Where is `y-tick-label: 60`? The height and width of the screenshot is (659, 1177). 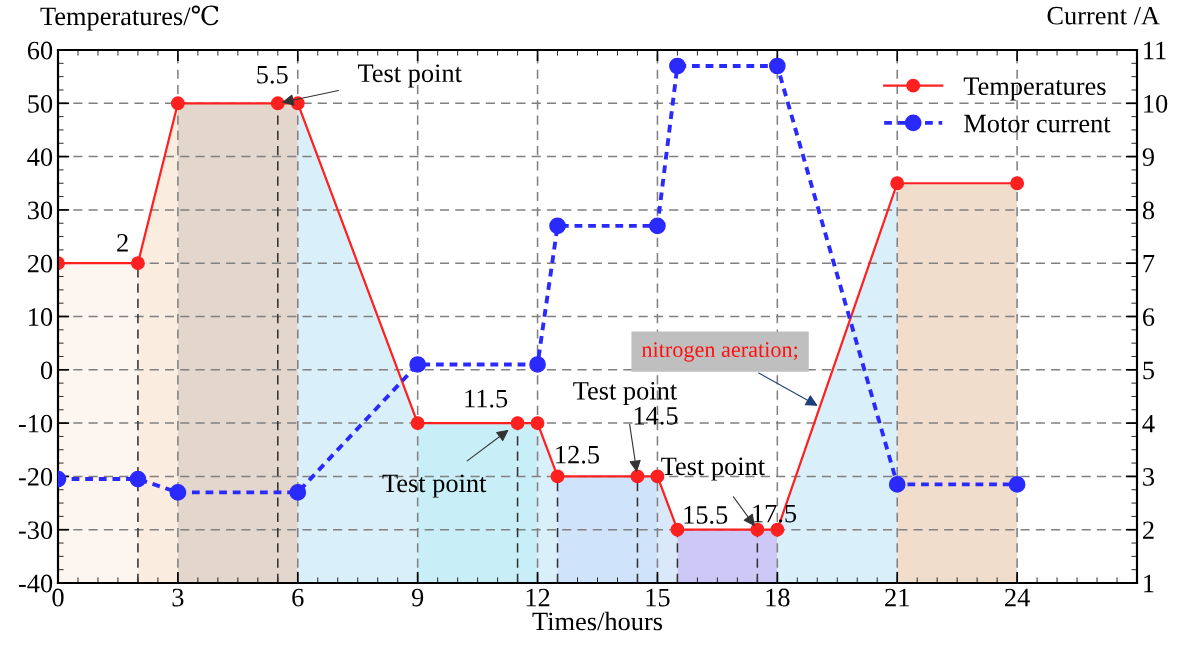 y-tick-label: 60 is located at coordinates (40, 50).